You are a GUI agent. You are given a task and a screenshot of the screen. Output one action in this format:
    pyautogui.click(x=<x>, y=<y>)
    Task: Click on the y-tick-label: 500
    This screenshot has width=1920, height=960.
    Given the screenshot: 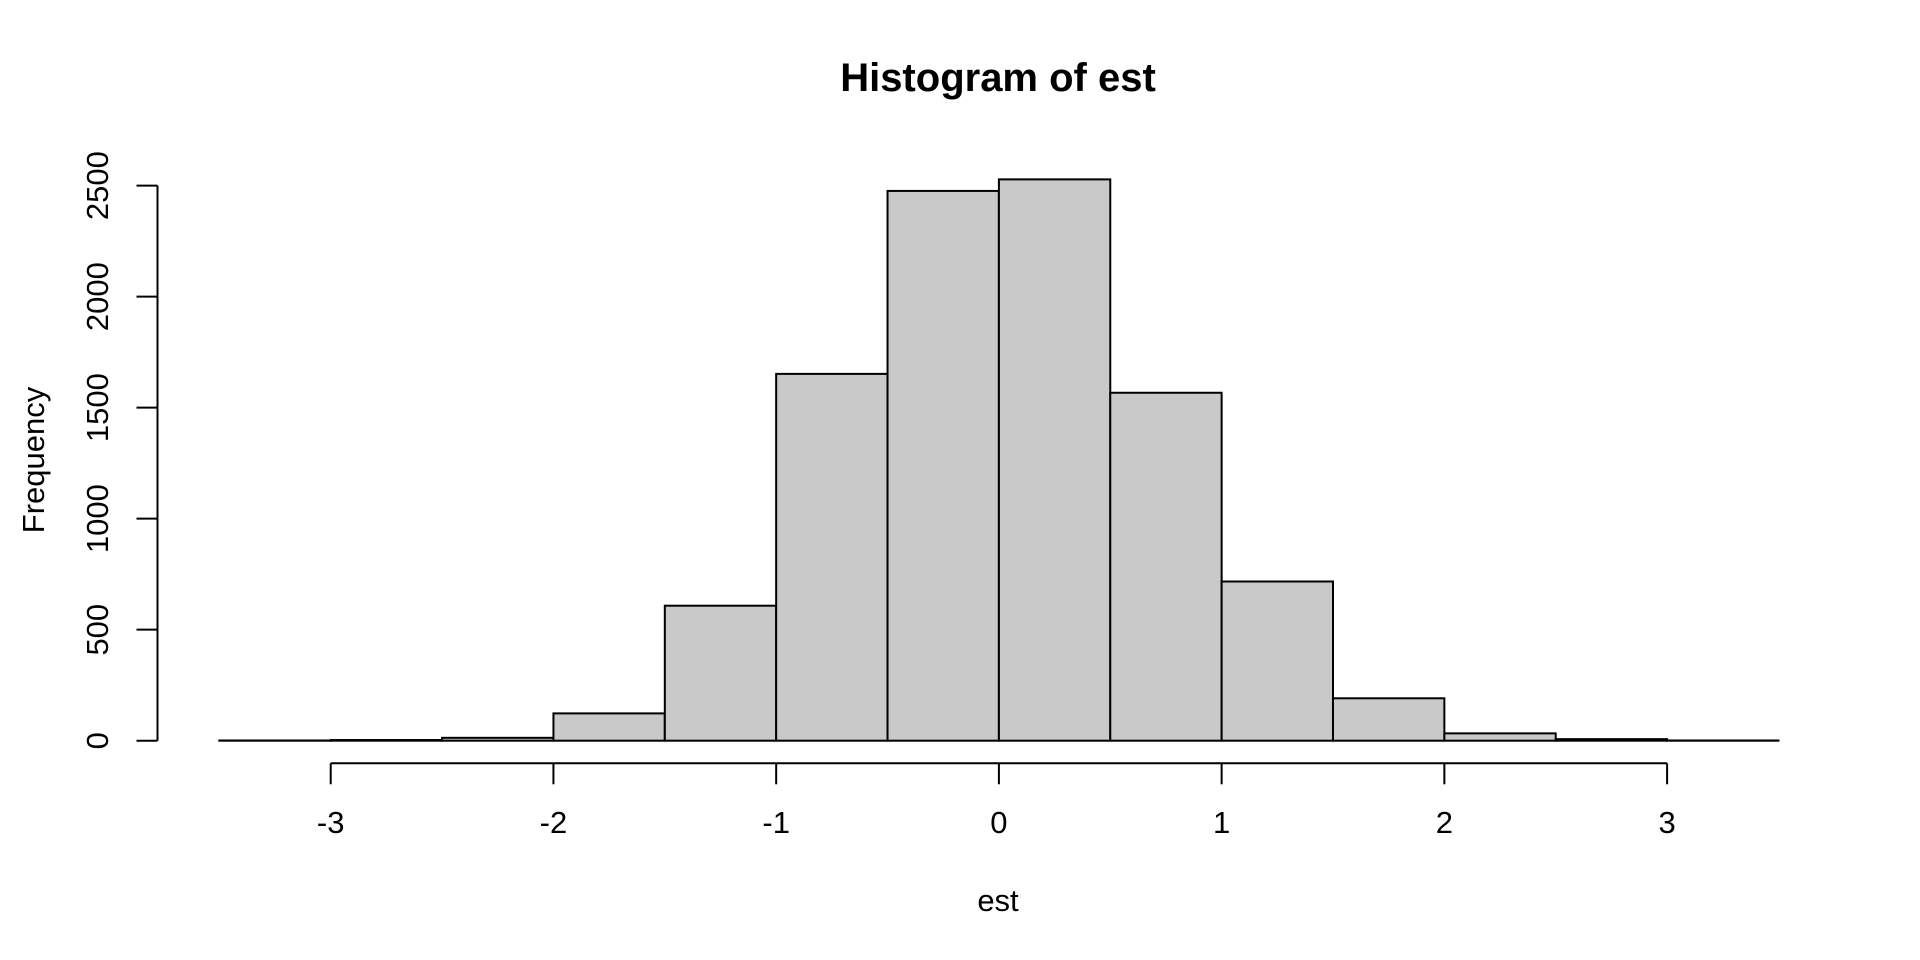 What is the action you would take?
    pyautogui.click(x=97, y=630)
    